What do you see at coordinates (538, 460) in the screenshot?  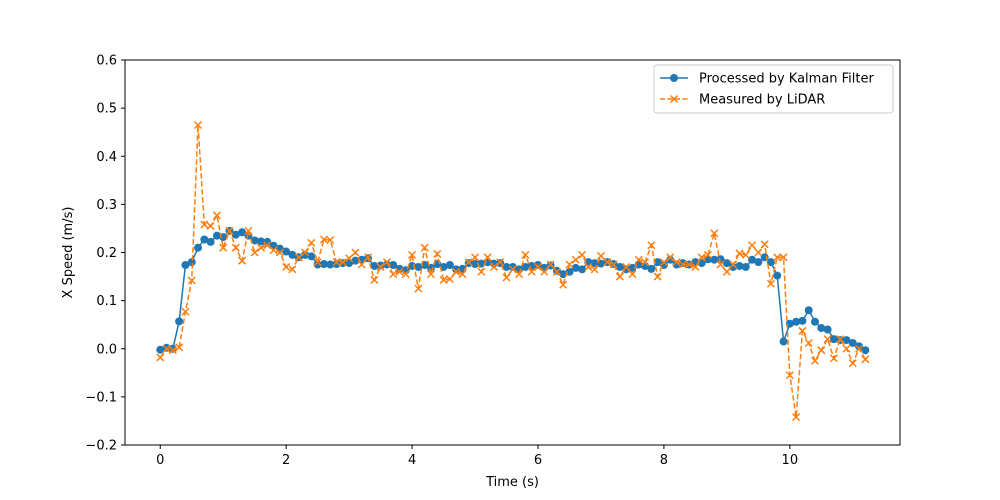 I see `x-tick-label: 6` at bounding box center [538, 460].